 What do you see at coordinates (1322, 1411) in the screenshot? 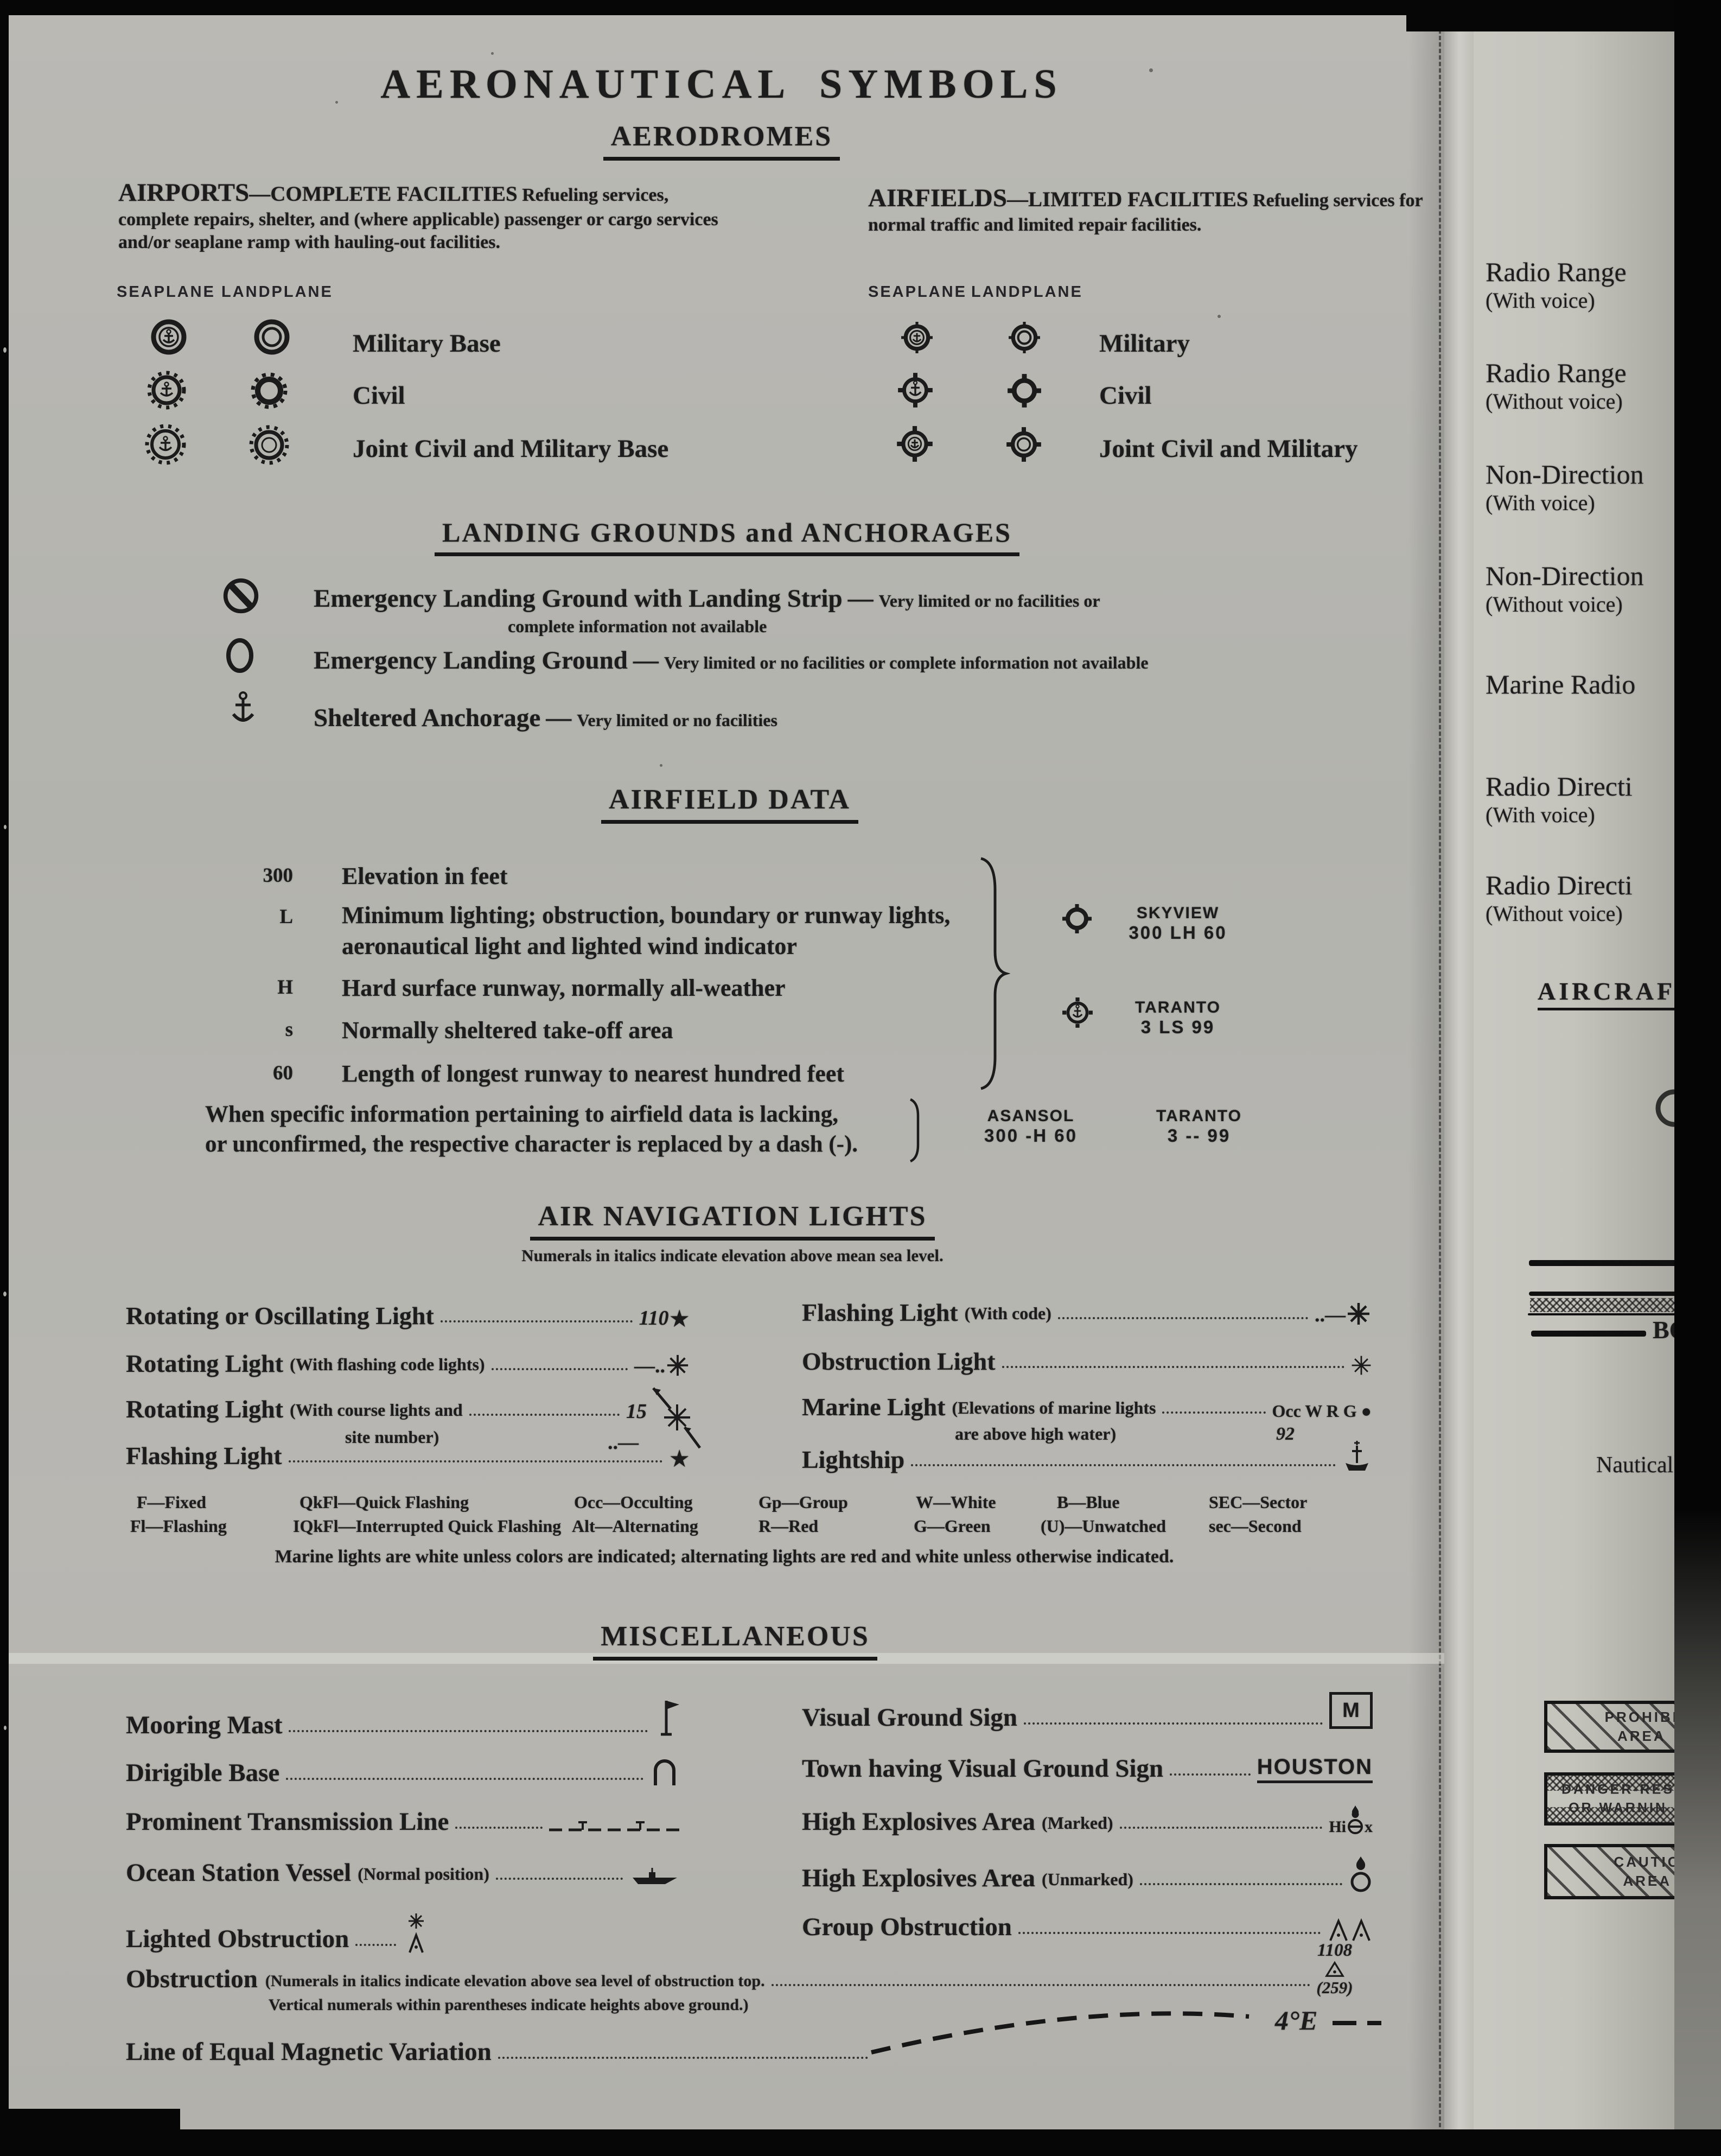
I see `marine-light-code: Occ W R G ●` at bounding box center [1322, 1411].